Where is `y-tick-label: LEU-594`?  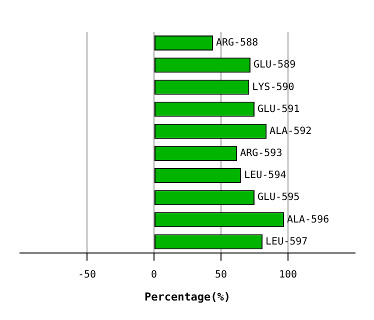 y-tick-label: LEU-594 is located at coordinates (265, 176).